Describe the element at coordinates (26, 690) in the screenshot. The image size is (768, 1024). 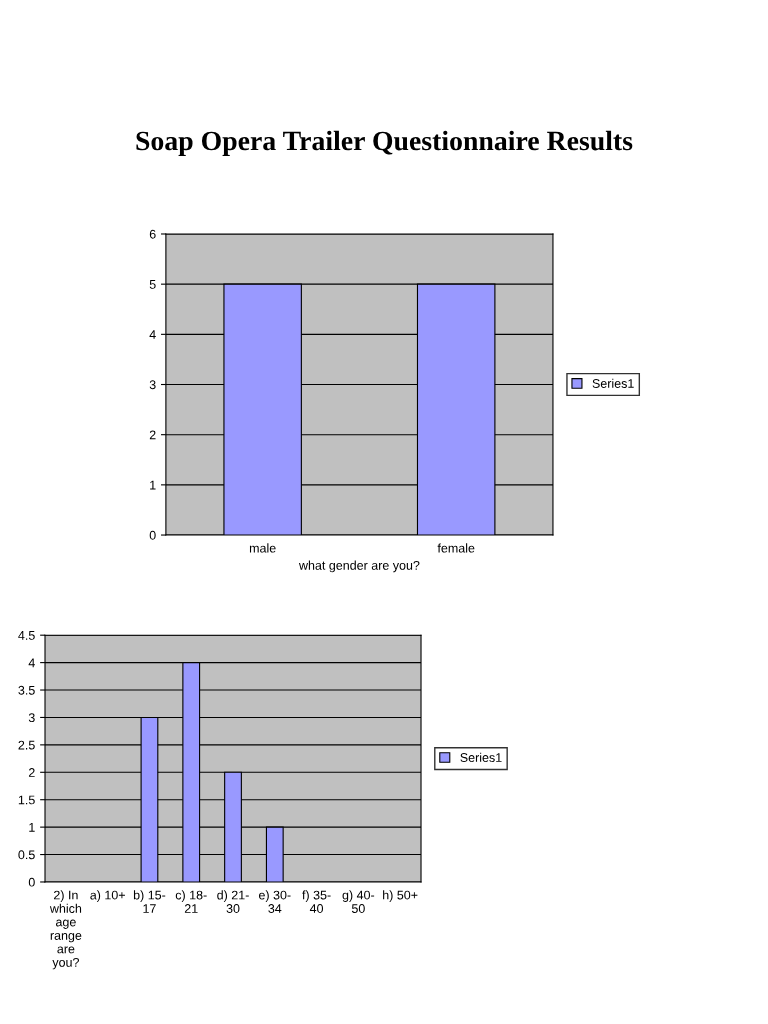
I see `y-tick-label: 3.5` at that location.